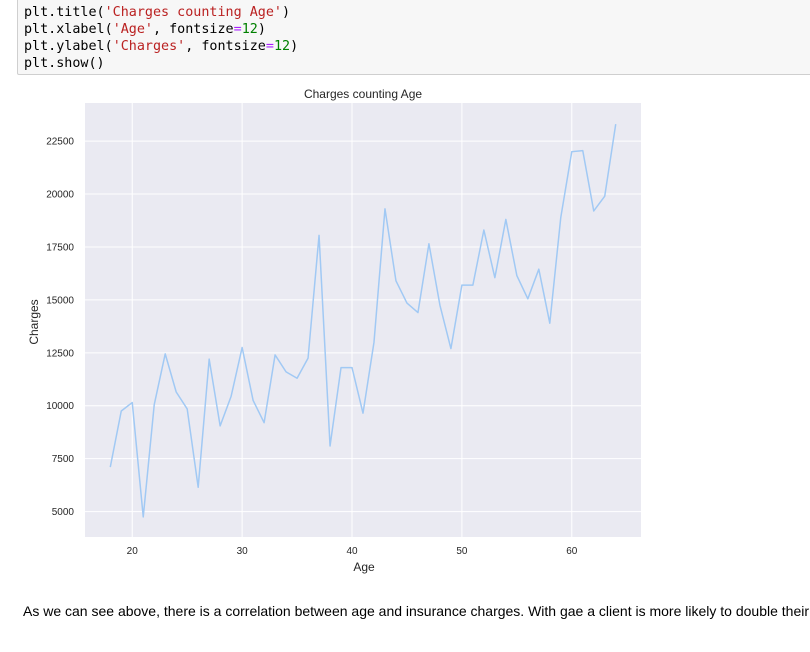 The width and height of the screenshot is (810, 652). I want to click on y-axis-label: Charges, so click(34, 321).